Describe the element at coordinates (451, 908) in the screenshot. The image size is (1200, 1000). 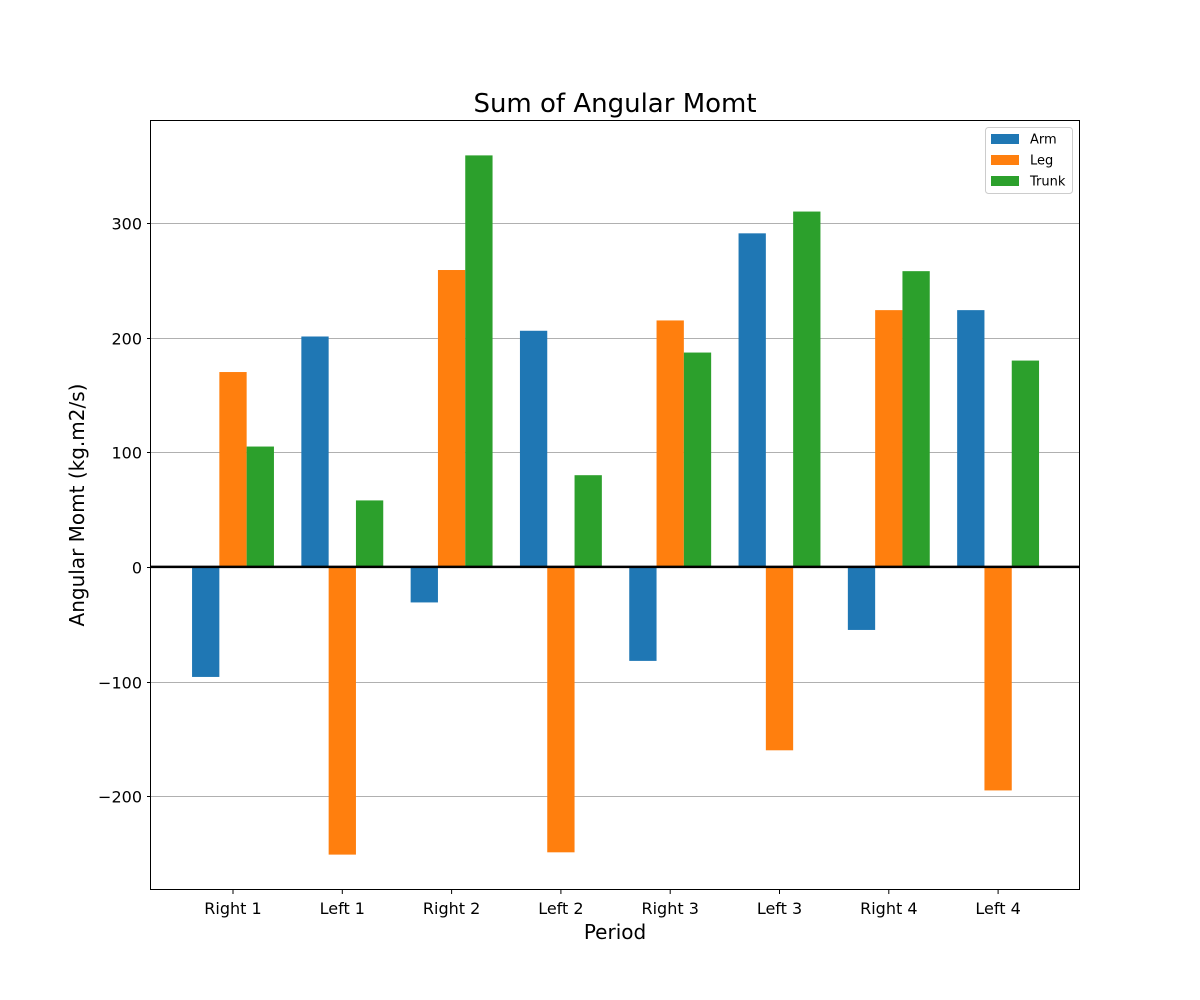
I see `x-tick-label: Right 2` at that location.